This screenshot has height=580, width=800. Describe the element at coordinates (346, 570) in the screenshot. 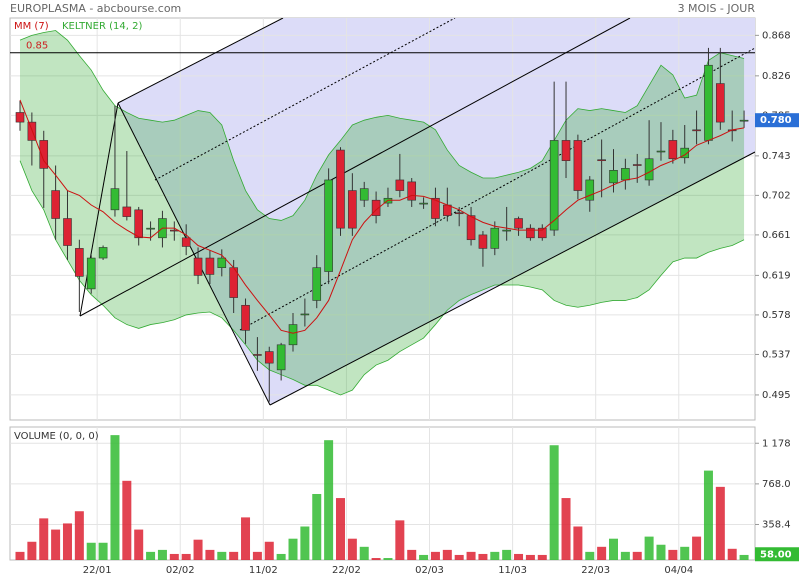

I see `x-tick-label: 22/02` at that location.